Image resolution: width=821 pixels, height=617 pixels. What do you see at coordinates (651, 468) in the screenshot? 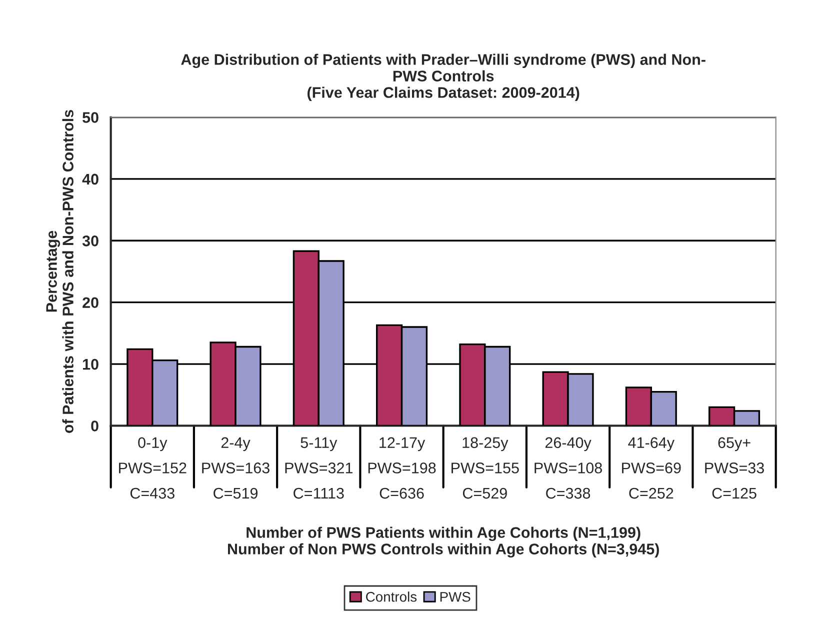
I see `x-tick-label: 41-64y PWS=69 C=252` at bounding box center [651, 468].